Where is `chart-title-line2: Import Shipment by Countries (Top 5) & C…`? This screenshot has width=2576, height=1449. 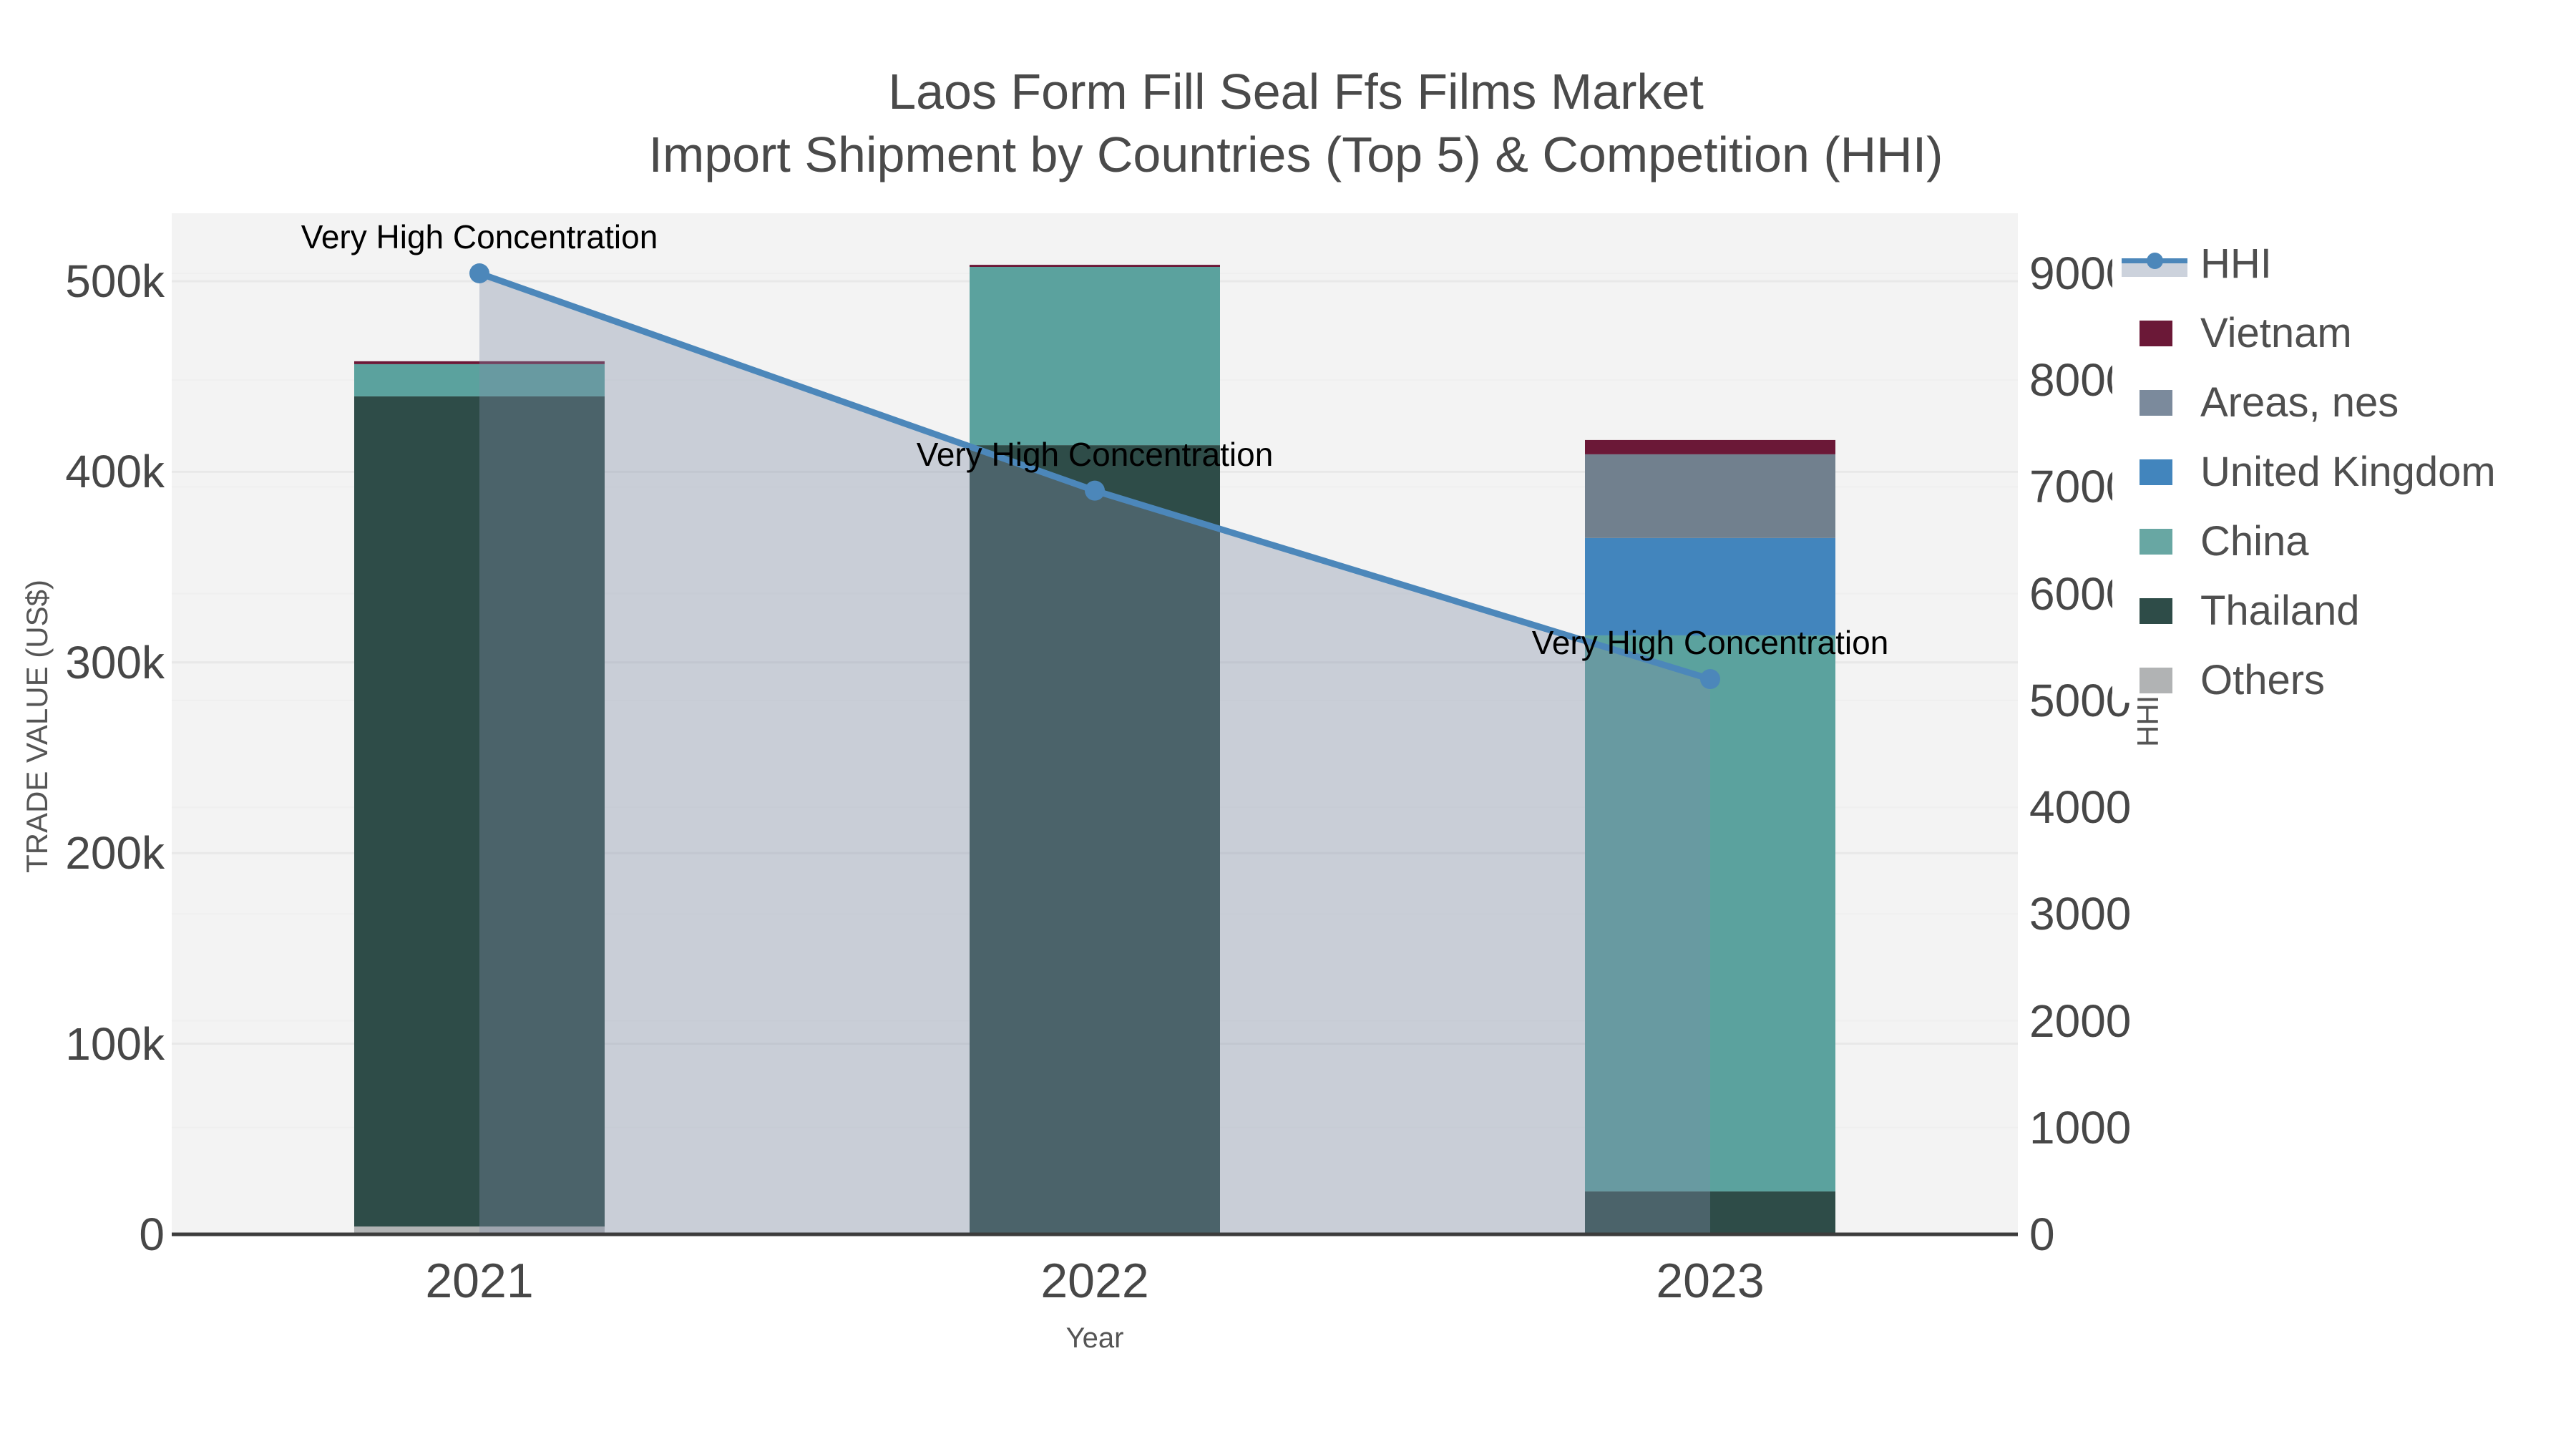 chart-title-line2: Import Shipment by Countries (Top 5) & C… is located at coordinates (1295, 154).